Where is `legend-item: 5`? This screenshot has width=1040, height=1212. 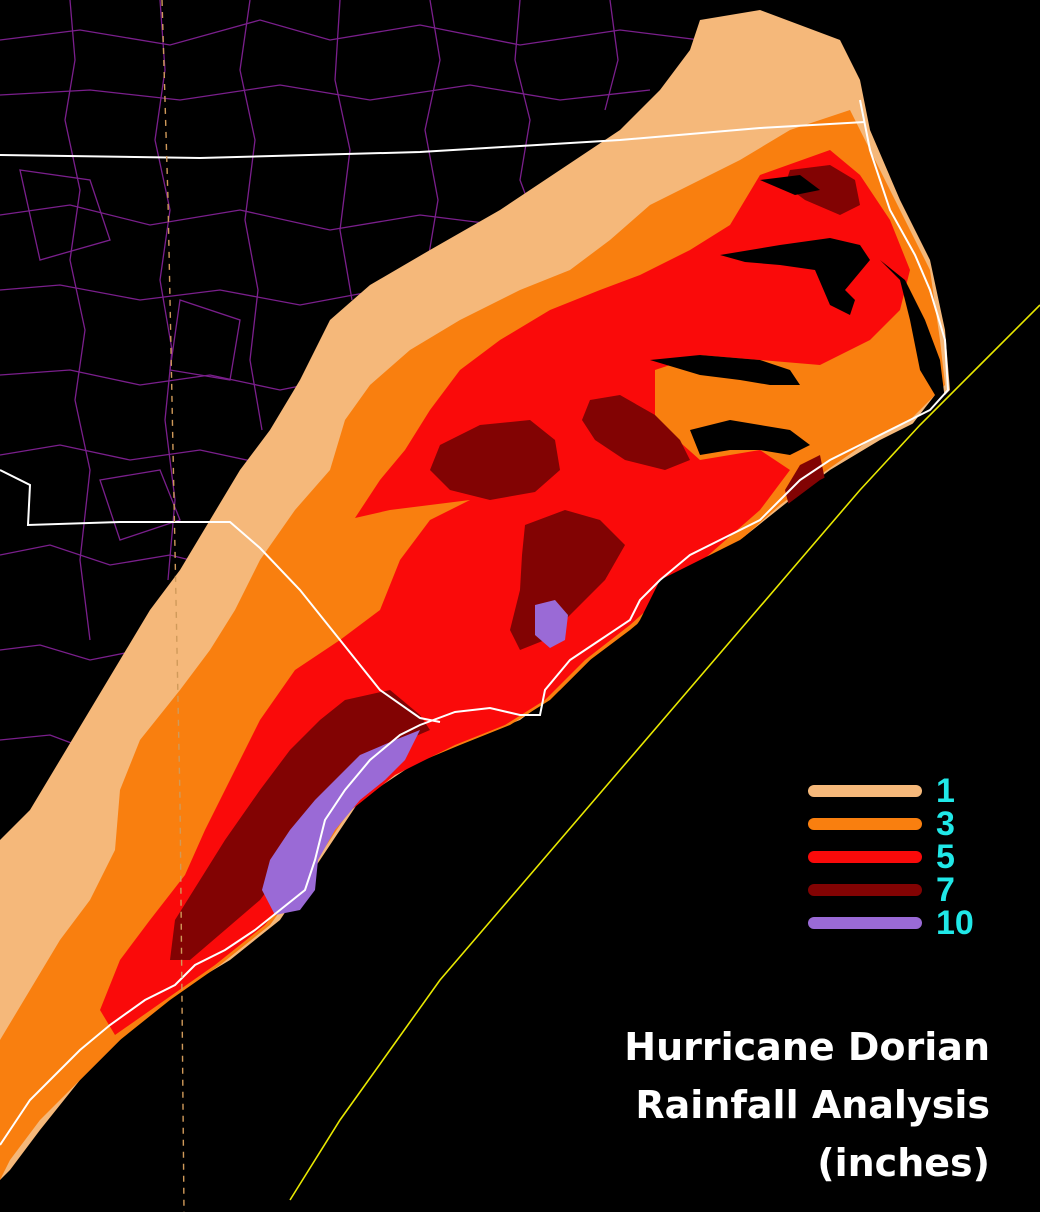
legend-item: 5 is located at coordinates (896, 857).